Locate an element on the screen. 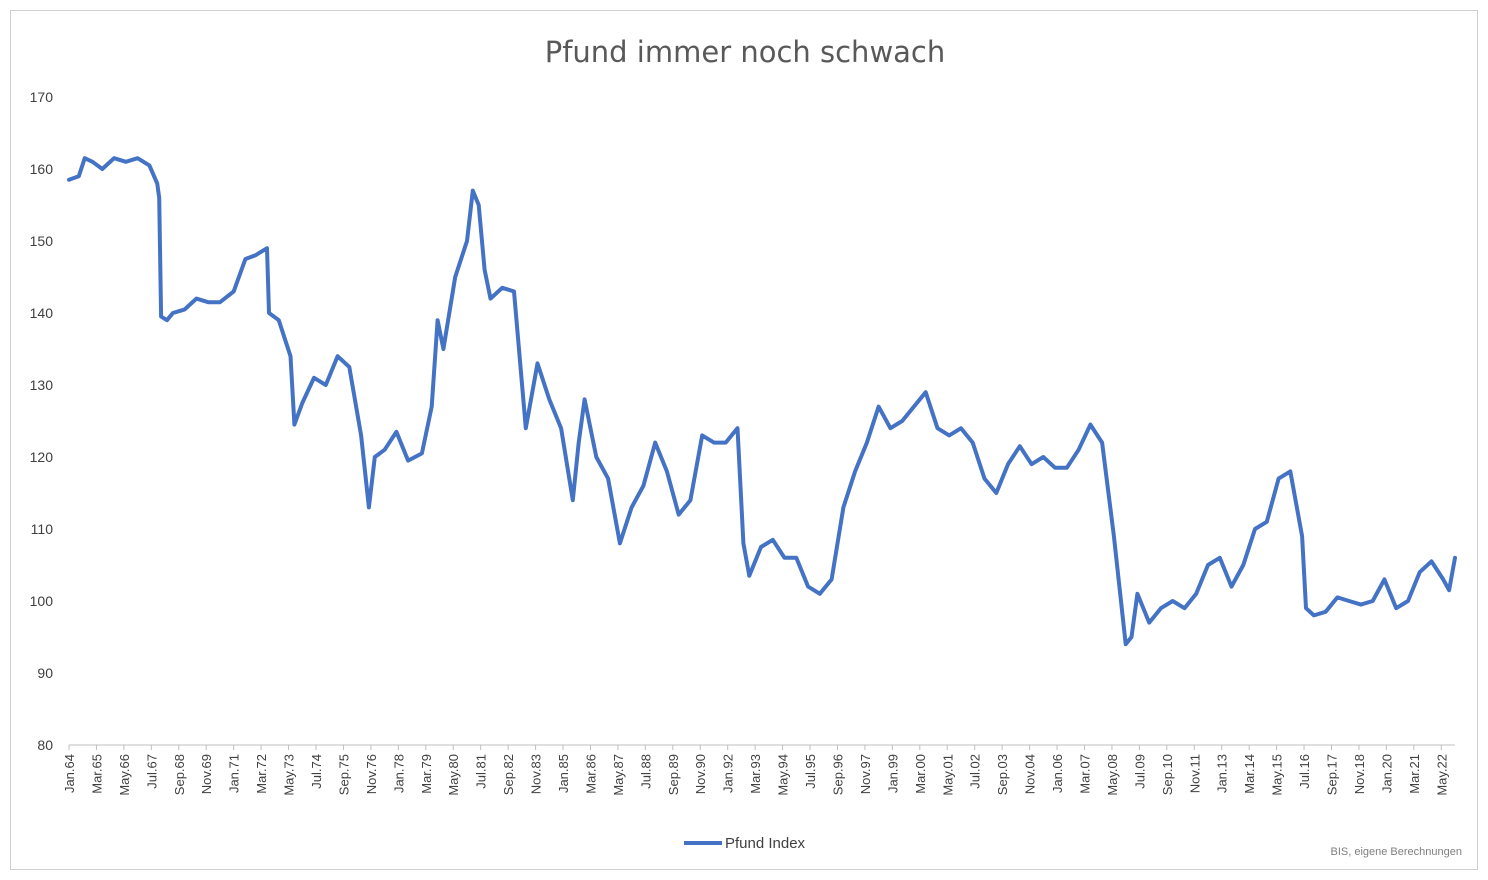 The height and width of the screenshot is (880, 1488). x-tick-label: Mar.21 is located at coordinates (1414, 774).